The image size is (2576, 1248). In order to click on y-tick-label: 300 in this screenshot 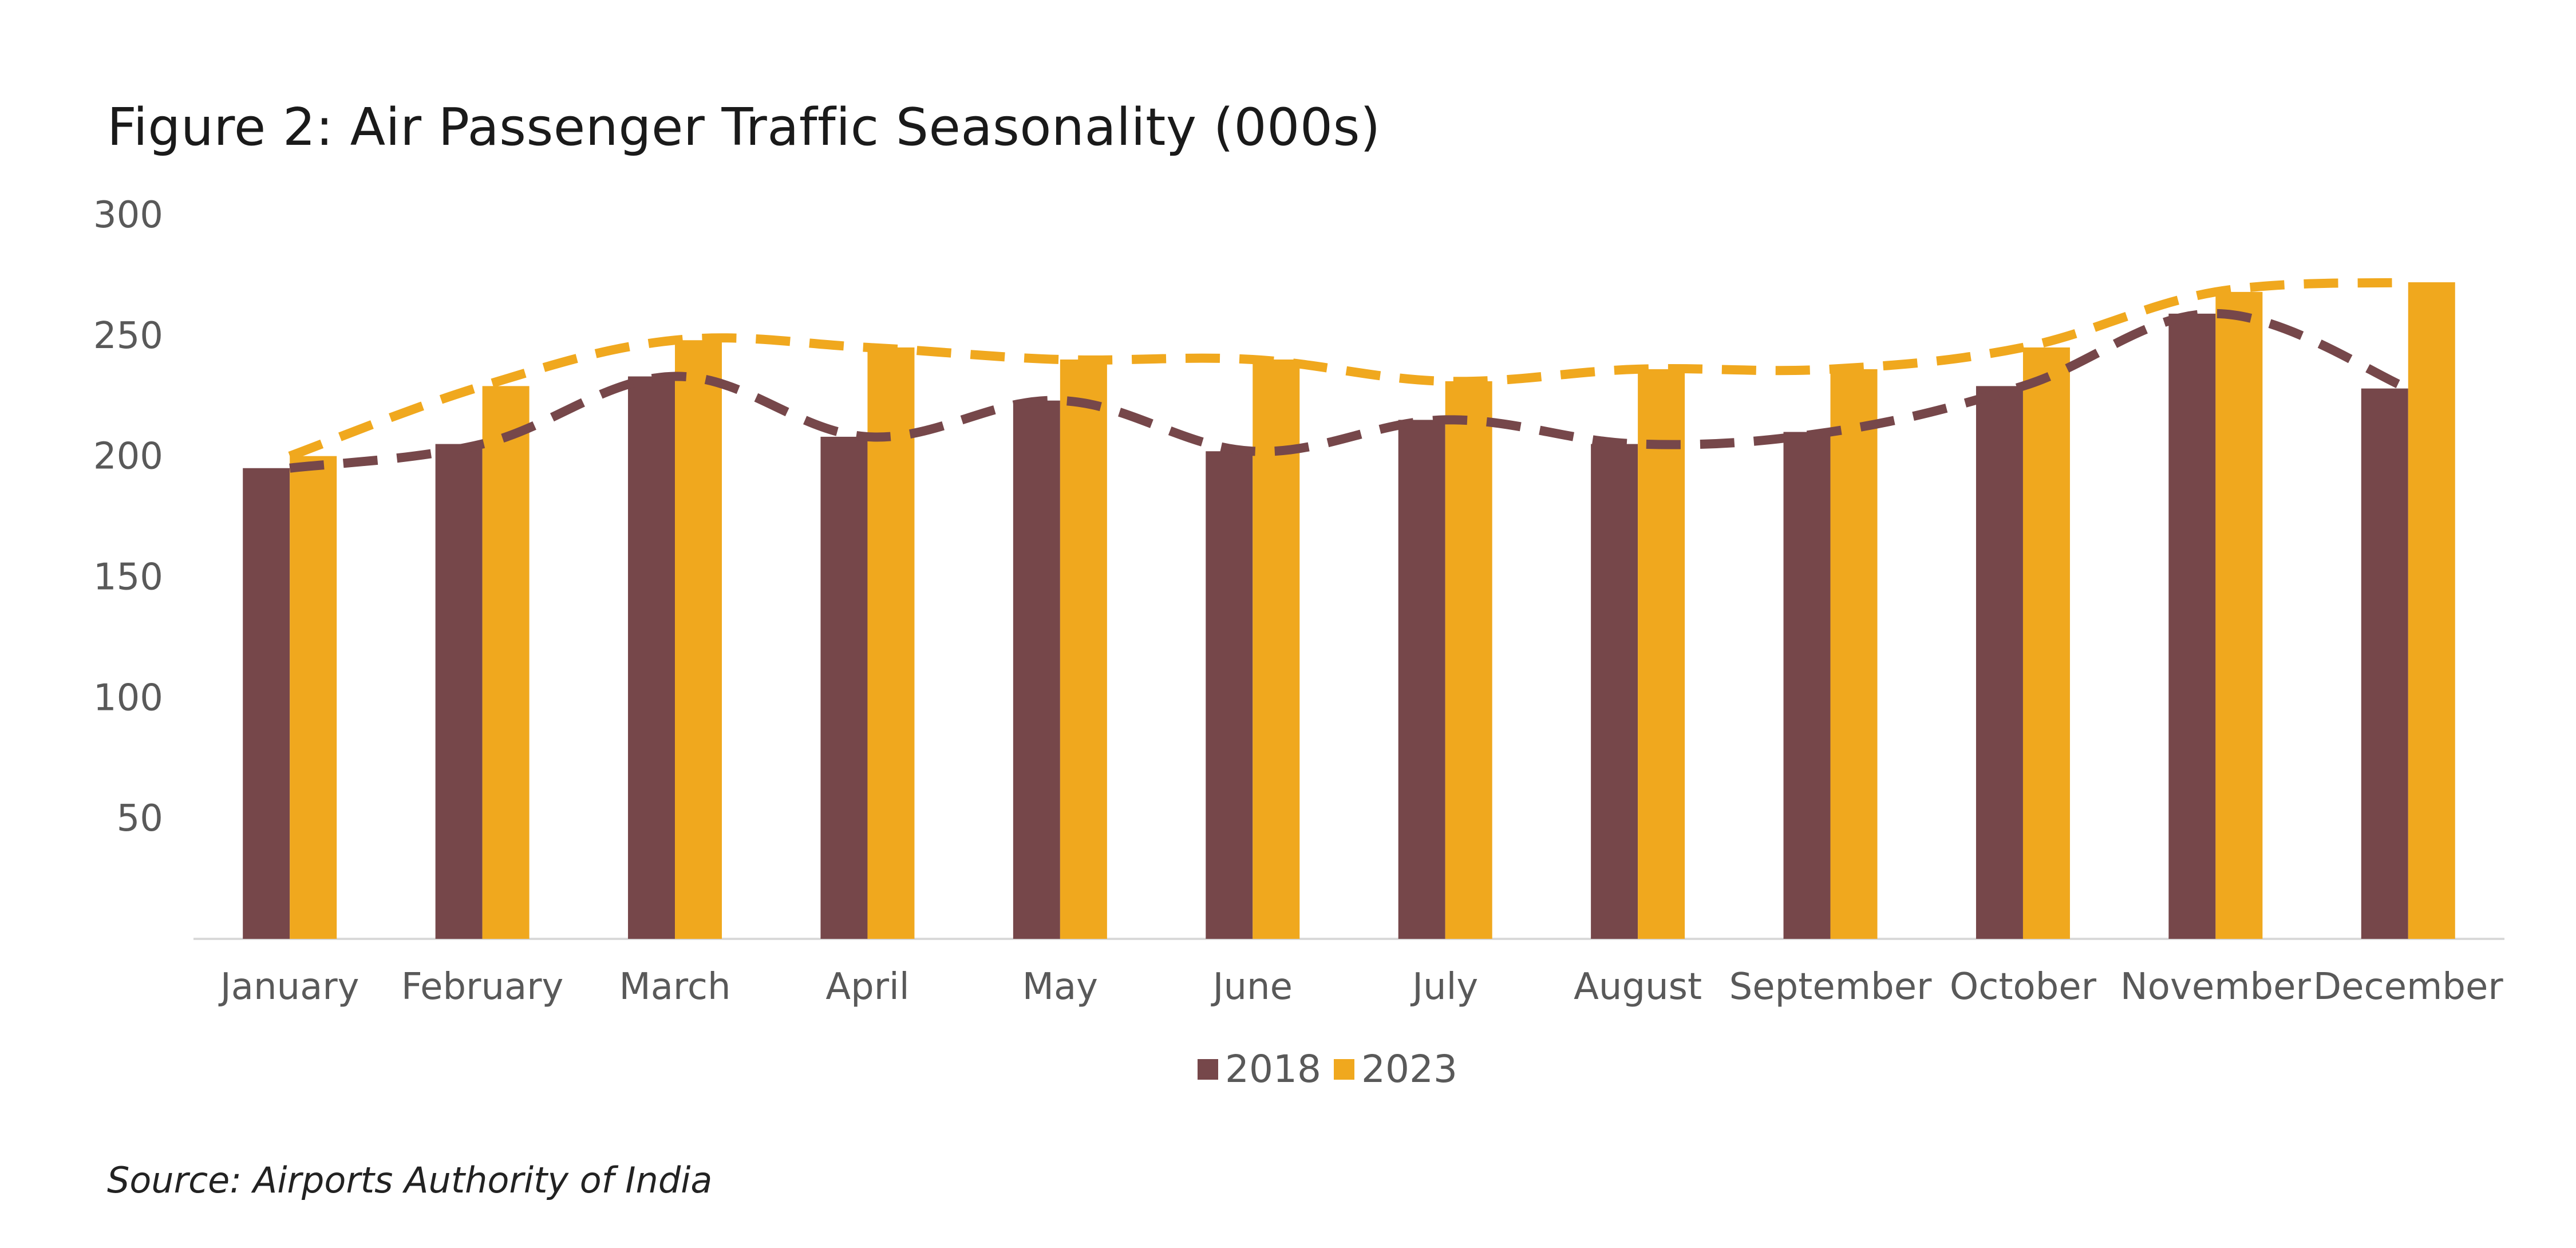, I will do `click(128, 215)`.